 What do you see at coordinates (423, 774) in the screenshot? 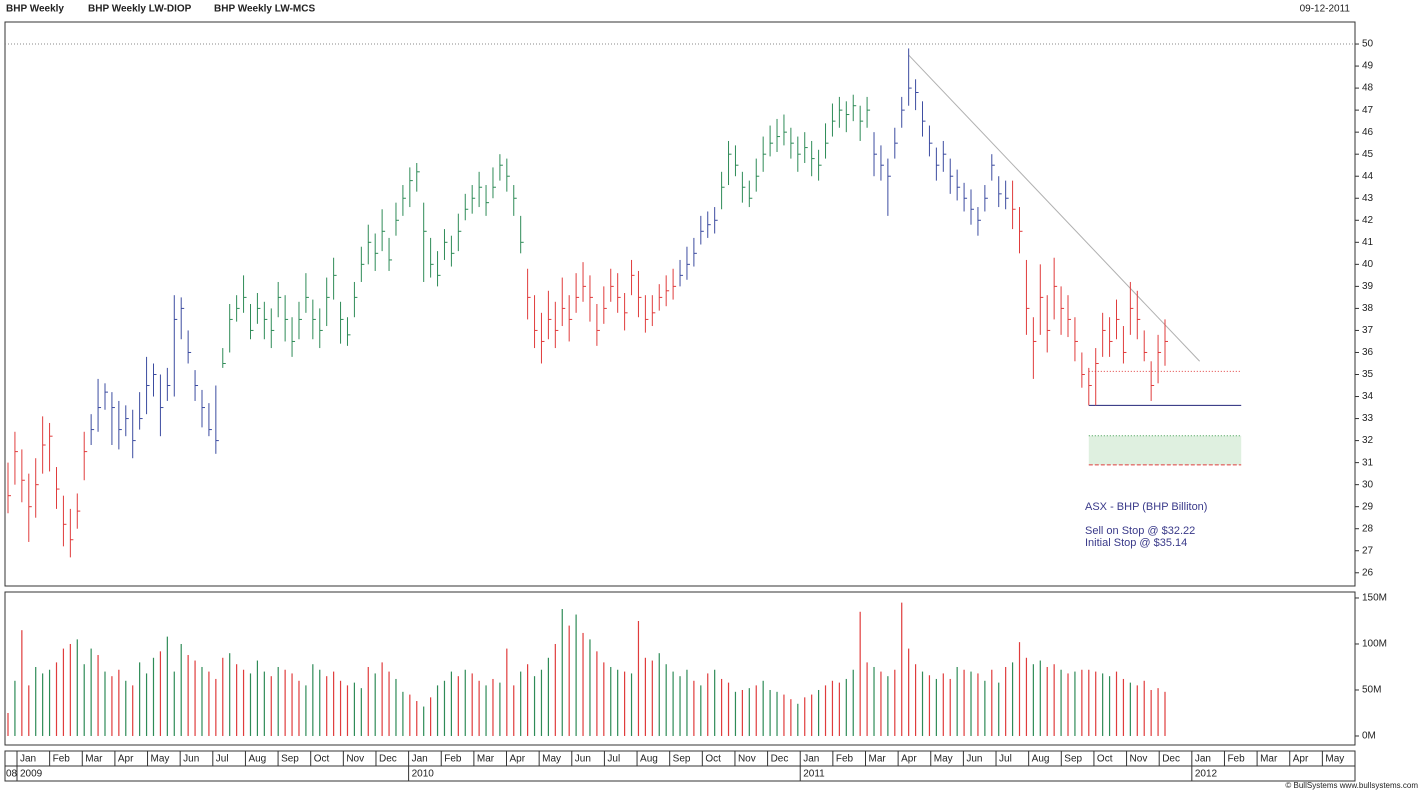
I see `year-label: 2010` at bounding box center [423, 774].